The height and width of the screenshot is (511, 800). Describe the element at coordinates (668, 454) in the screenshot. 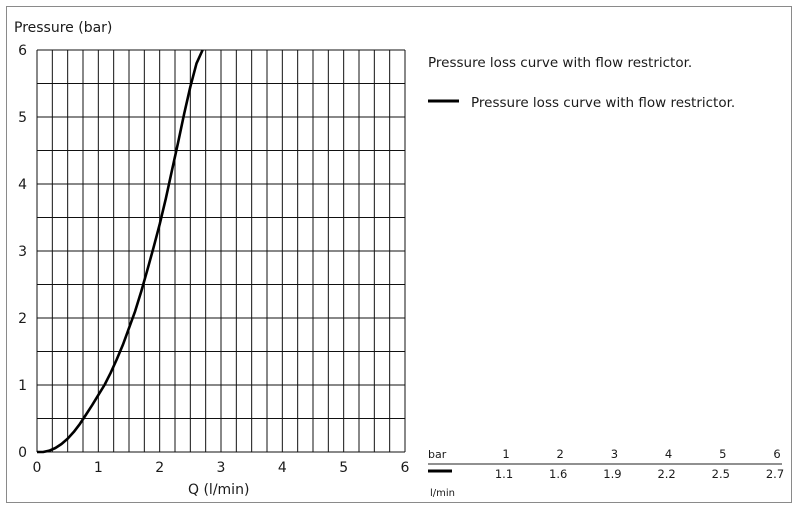

I see `table-pressure-value: 4` at that location.